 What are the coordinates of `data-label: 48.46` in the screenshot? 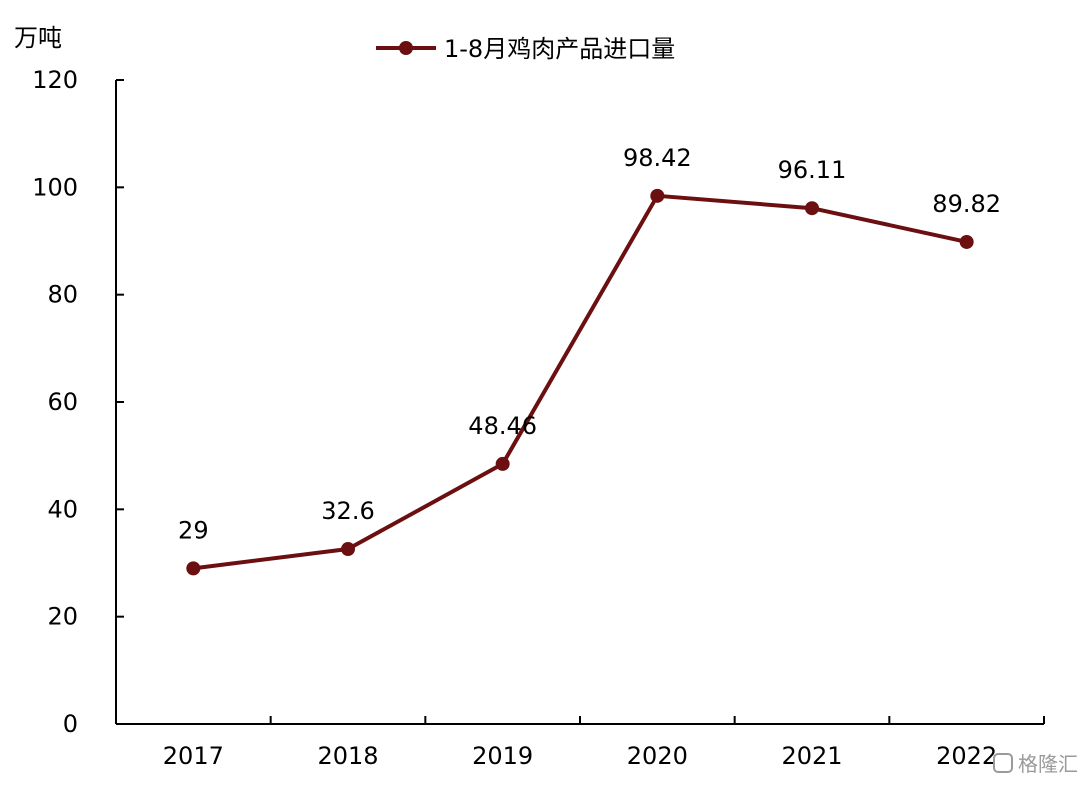 It's located at (502, 426).